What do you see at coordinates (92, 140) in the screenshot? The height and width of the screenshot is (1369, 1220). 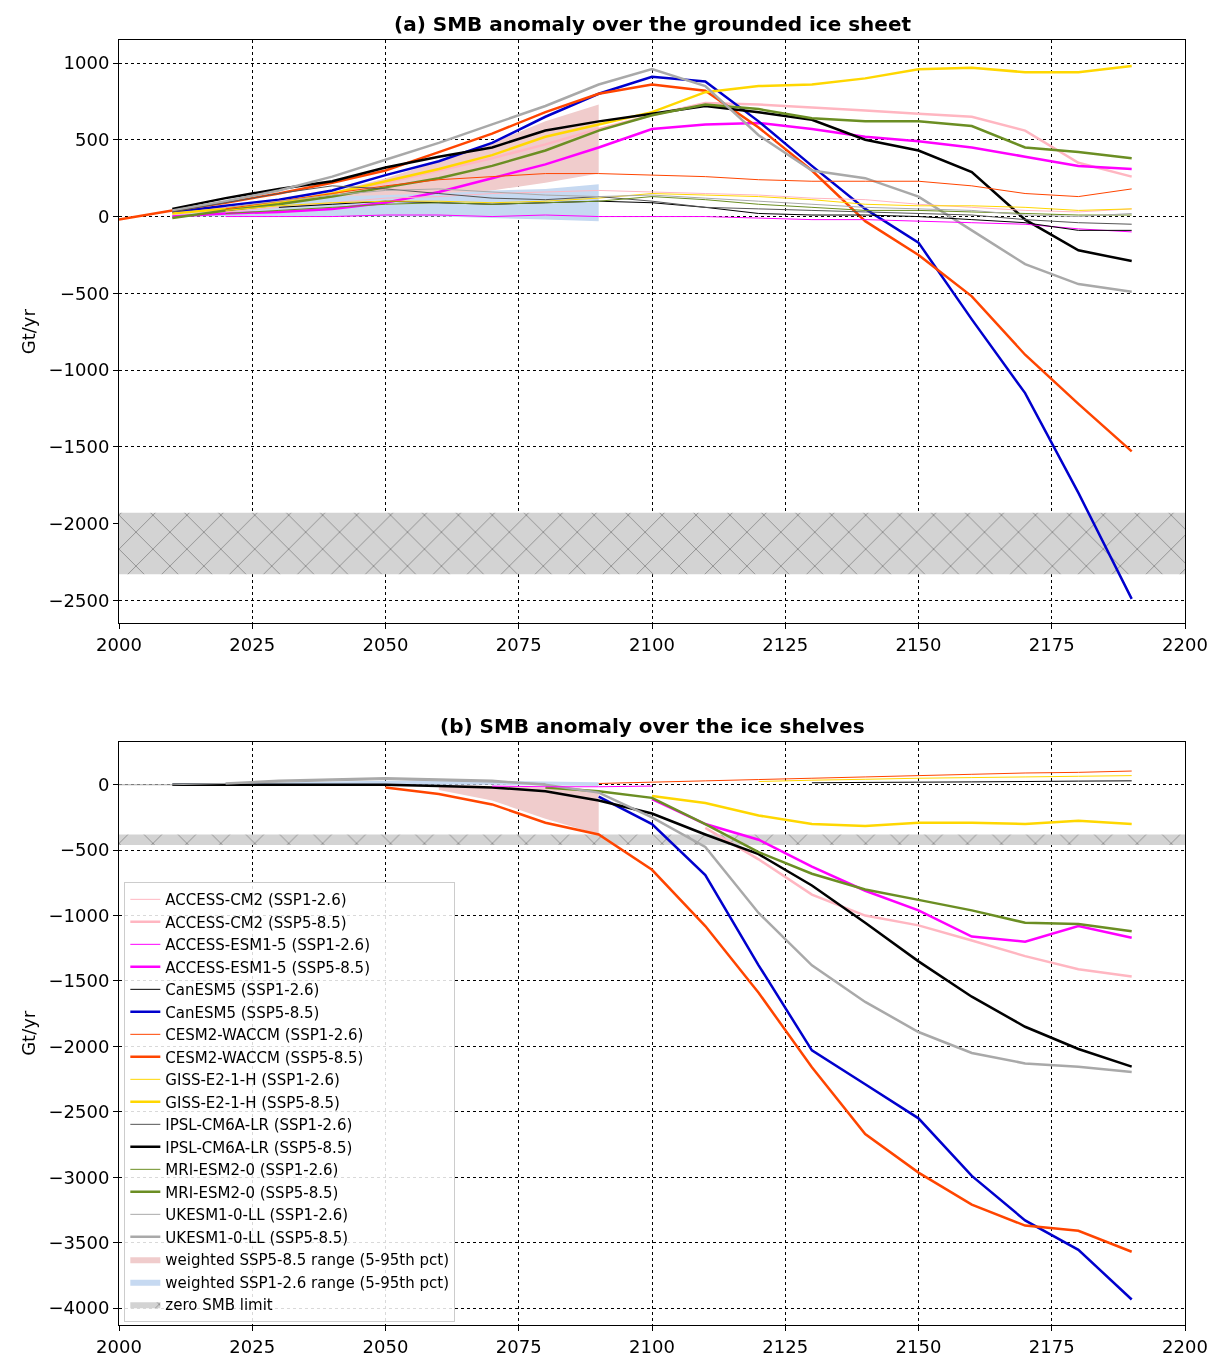 I see `y-tick-label: 500` at bounding box center [92, 140].